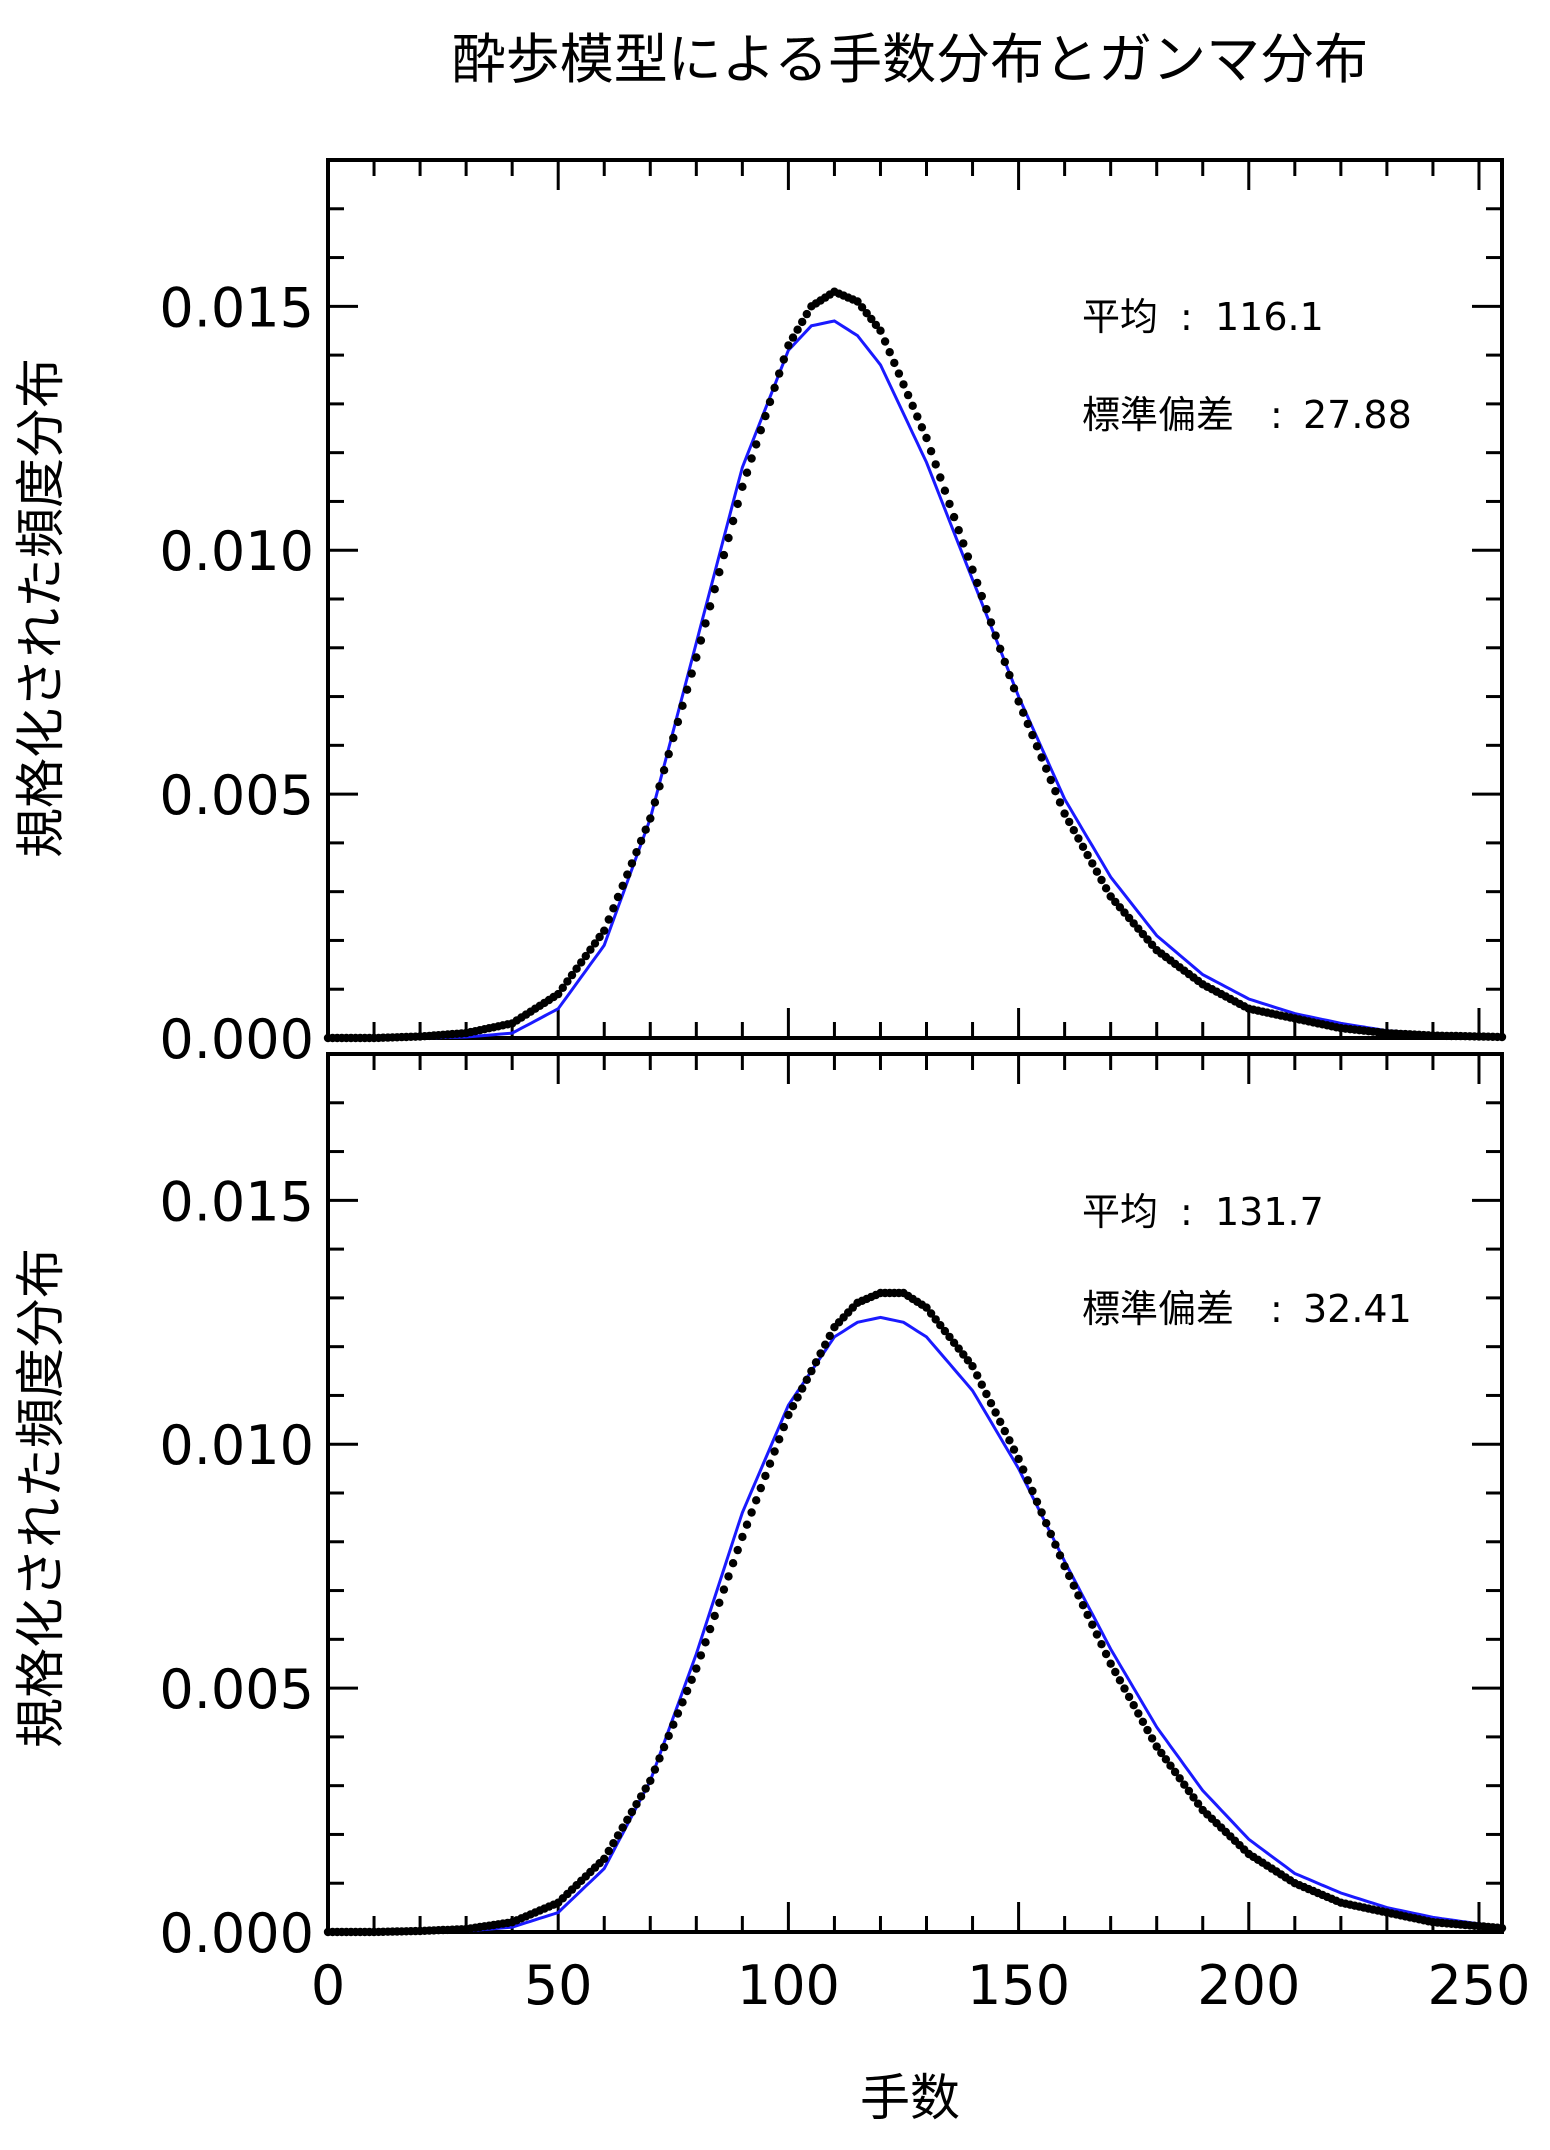 The width and height of the screenshot is (1550, 2150). Describe the element at coordinates (1158, 415) in the screenshot. I see `sd-label-top: 標準偏差` at that location.